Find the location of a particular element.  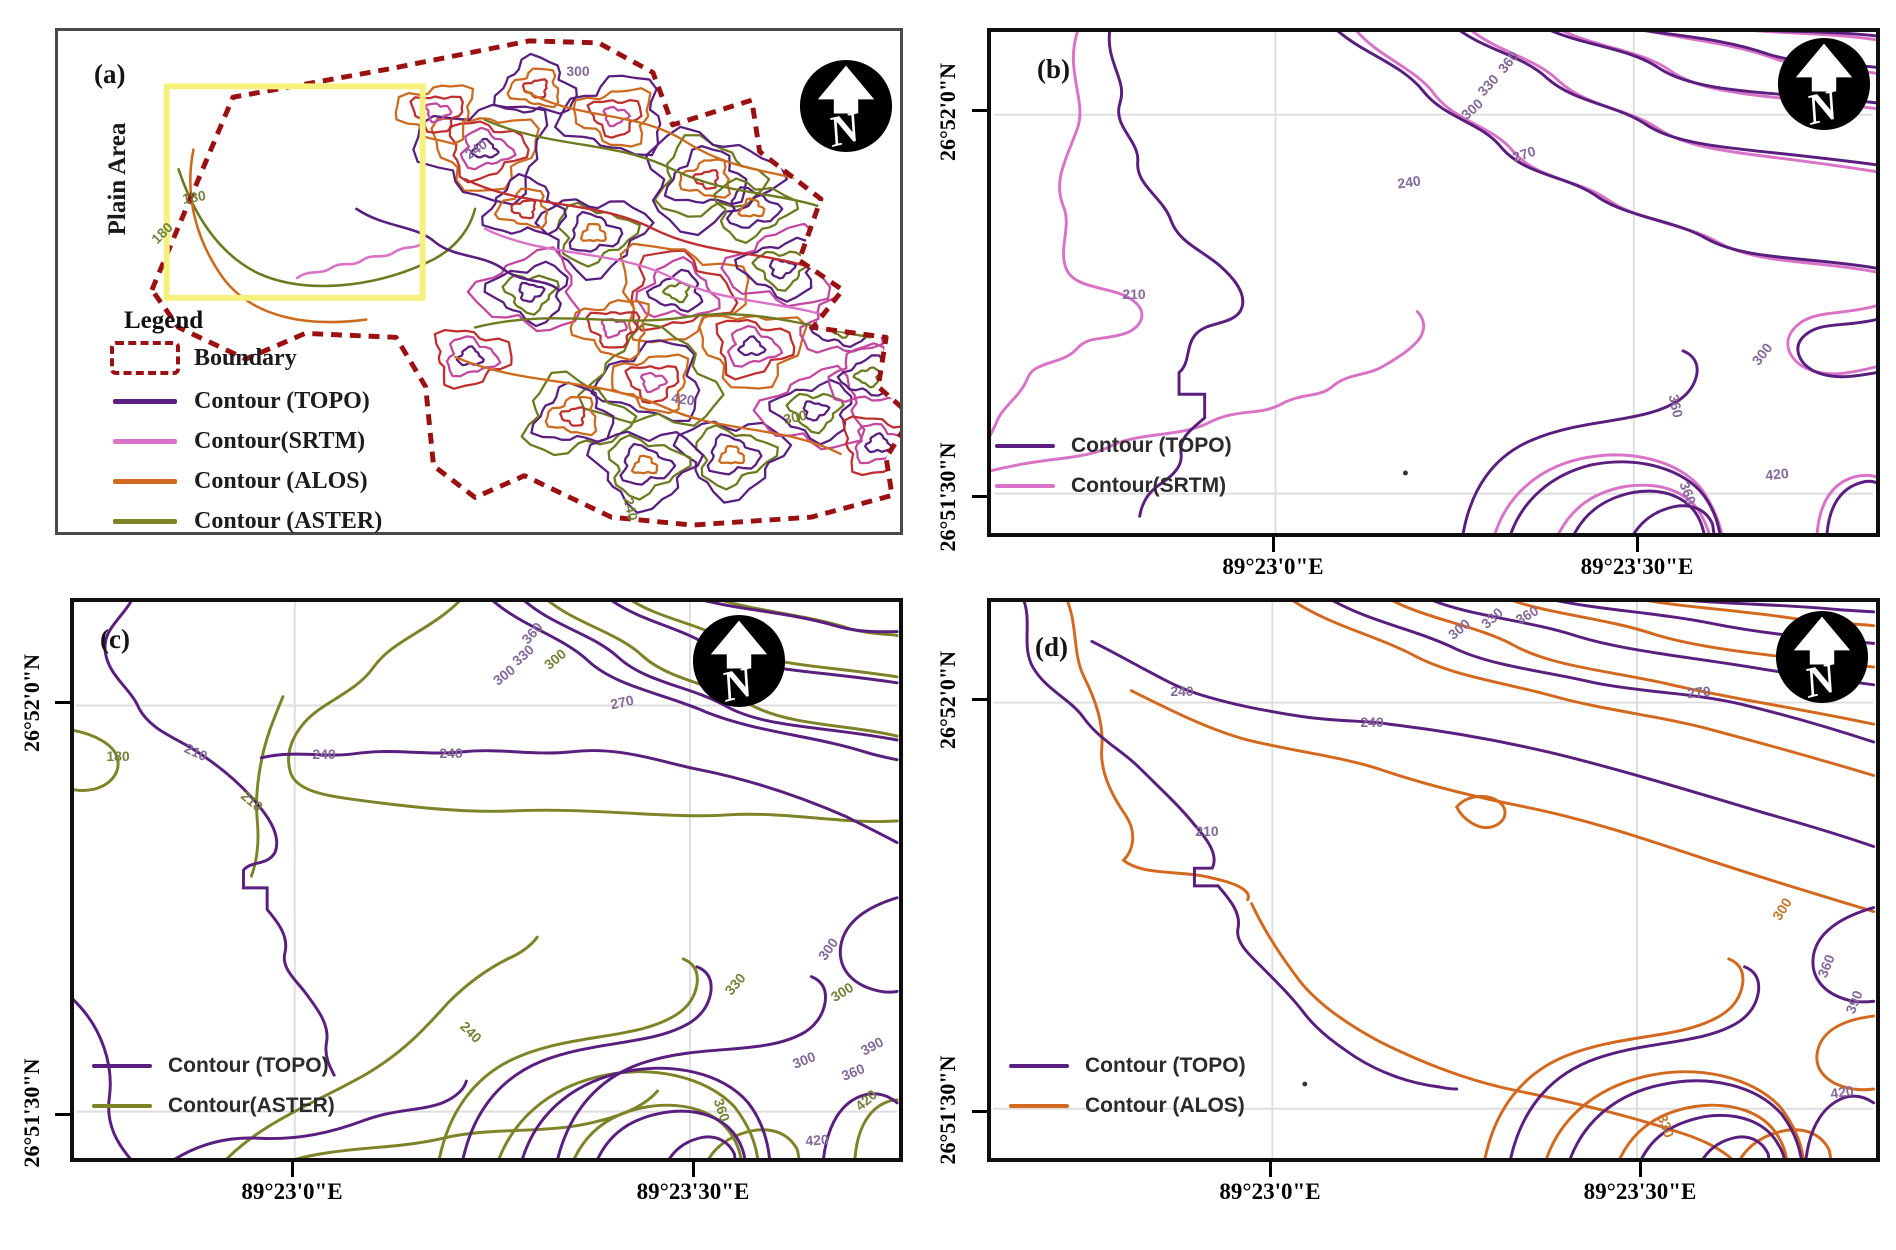

legend: Contour (TOPO) Contour(ASTER) is located at coordinates (213, 1094).